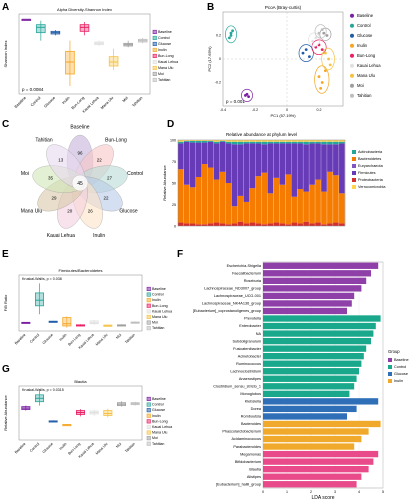  I want to click on box-mana-ulu, so click(113, 61).